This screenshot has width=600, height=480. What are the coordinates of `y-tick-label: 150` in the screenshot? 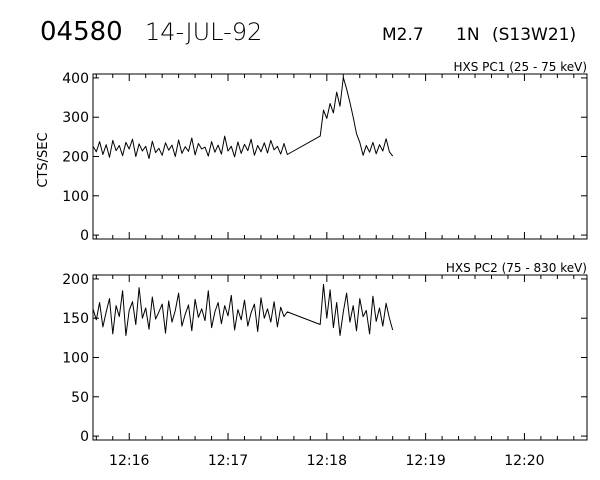 It's located at (75, 319).